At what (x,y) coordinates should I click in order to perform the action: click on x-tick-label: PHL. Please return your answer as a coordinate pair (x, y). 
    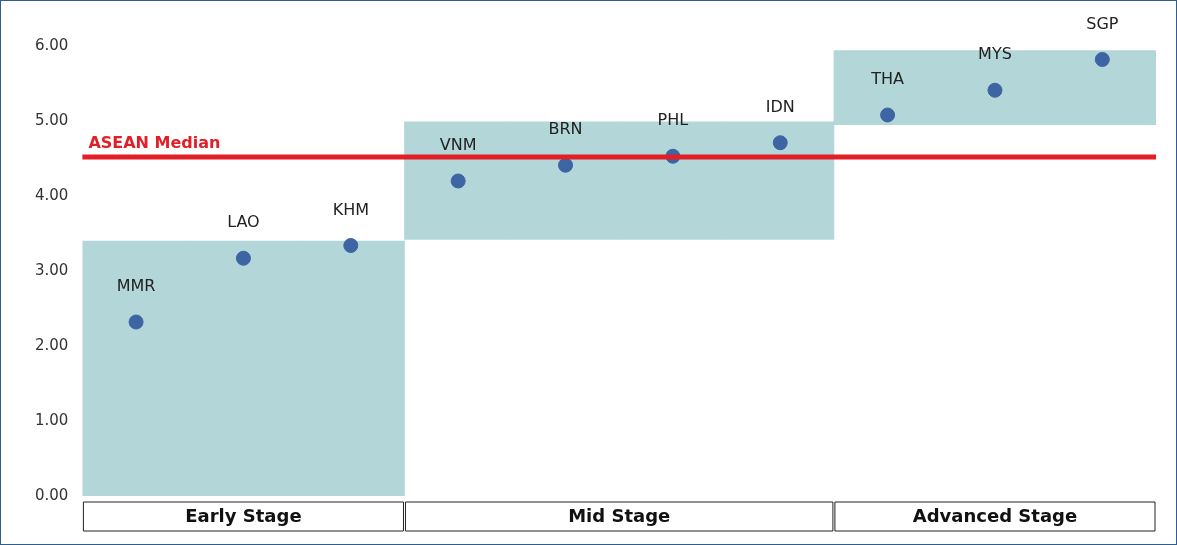
    Looking at the image, I should click on (673, 120).